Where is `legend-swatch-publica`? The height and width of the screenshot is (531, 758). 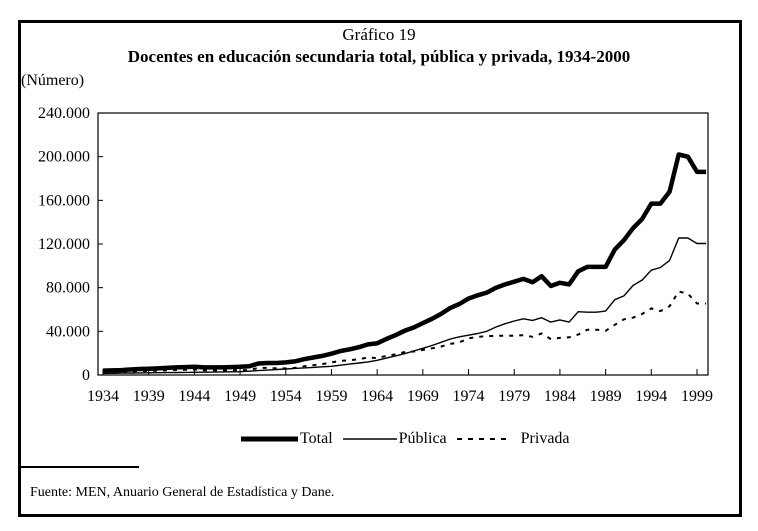 legend-swatch-publica is located at coordinates (369, 439).